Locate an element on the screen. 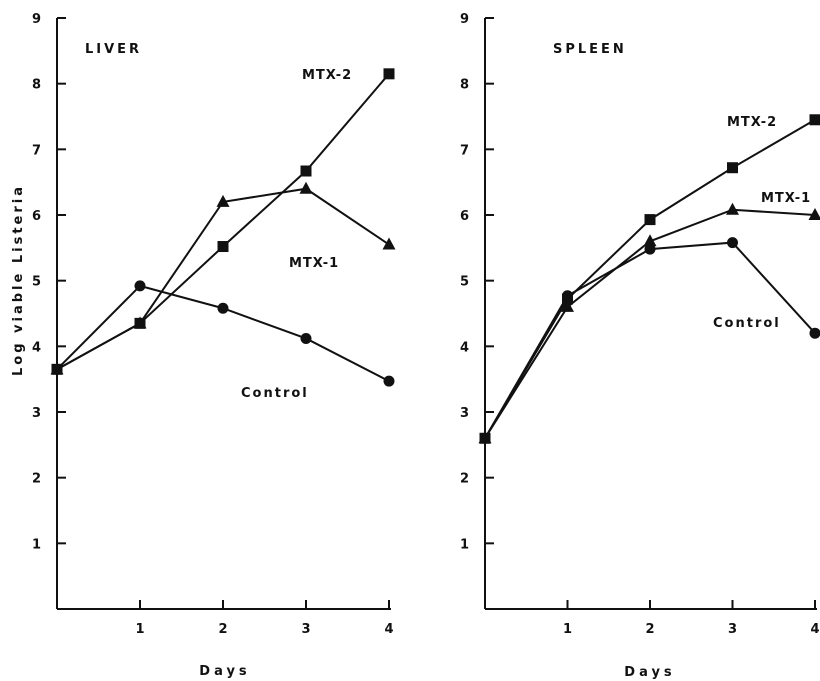  y-axis-label: Log viable Listeria is located at coordinates (18, 280).